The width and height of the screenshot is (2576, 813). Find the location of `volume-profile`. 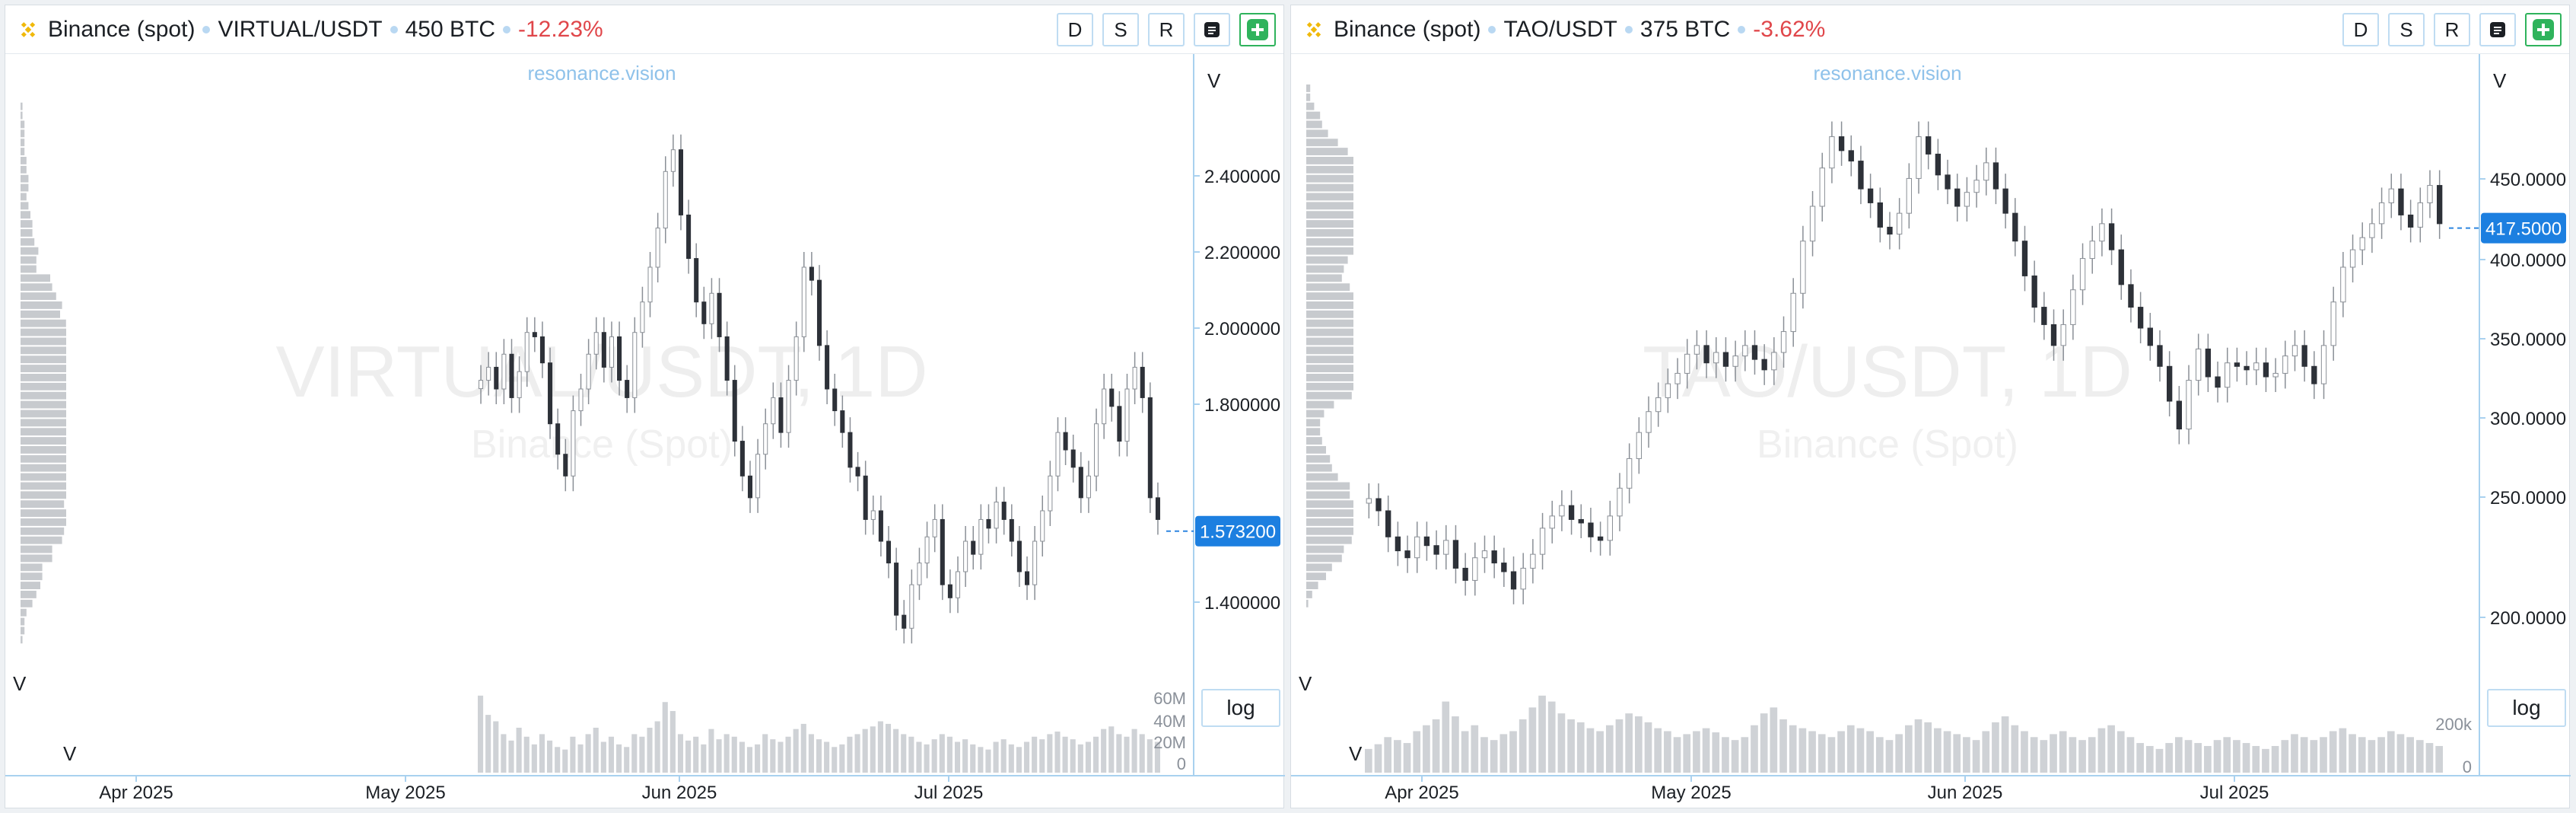

volume-profile is located at coordinates (1330, 345).